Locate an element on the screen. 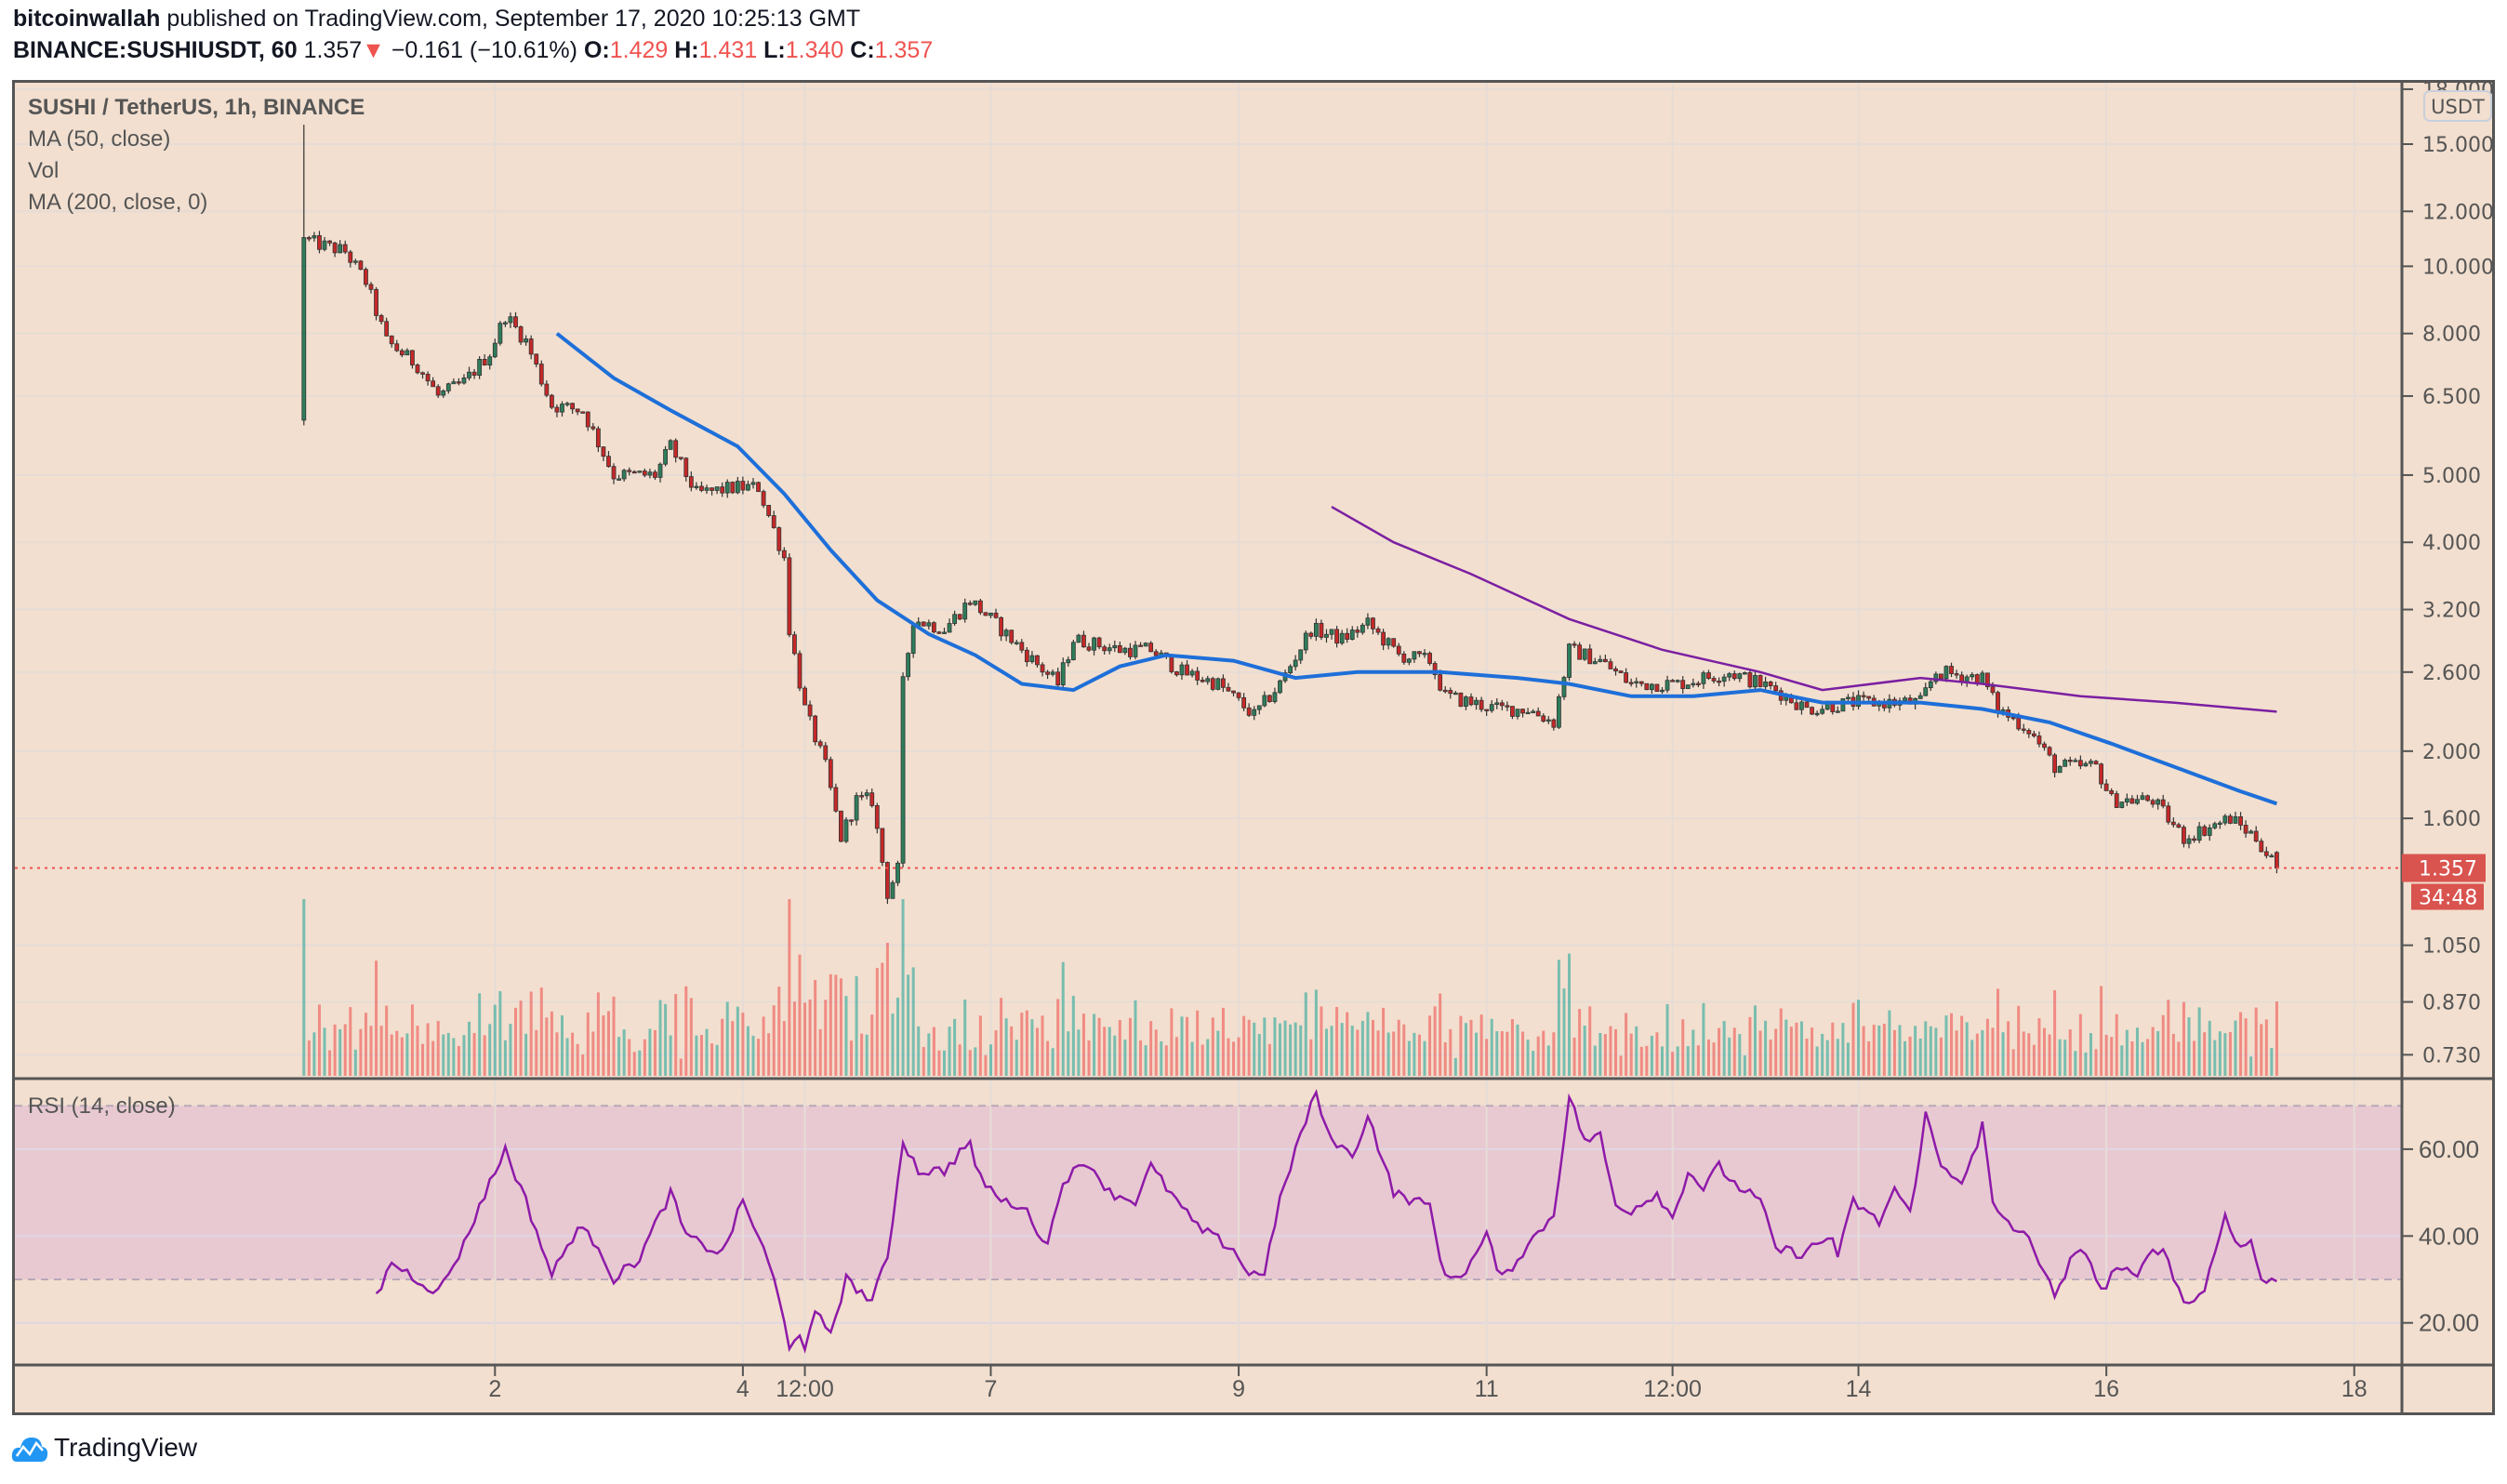  countdown-badge is located at coordinates (2447, 896).